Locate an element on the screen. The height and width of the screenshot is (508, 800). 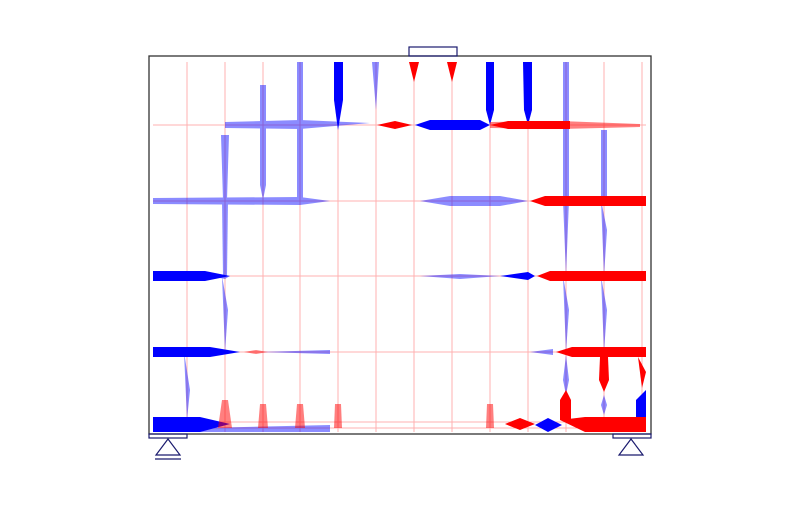
load-plate-icon is located at coordinates (433, 51).